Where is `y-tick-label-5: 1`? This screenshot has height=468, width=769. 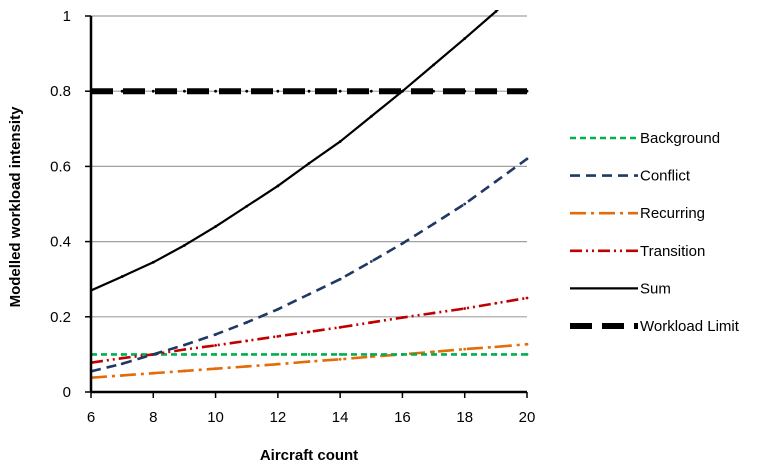 y-tick-label-5: 1 is located at coordinates (67, 16).